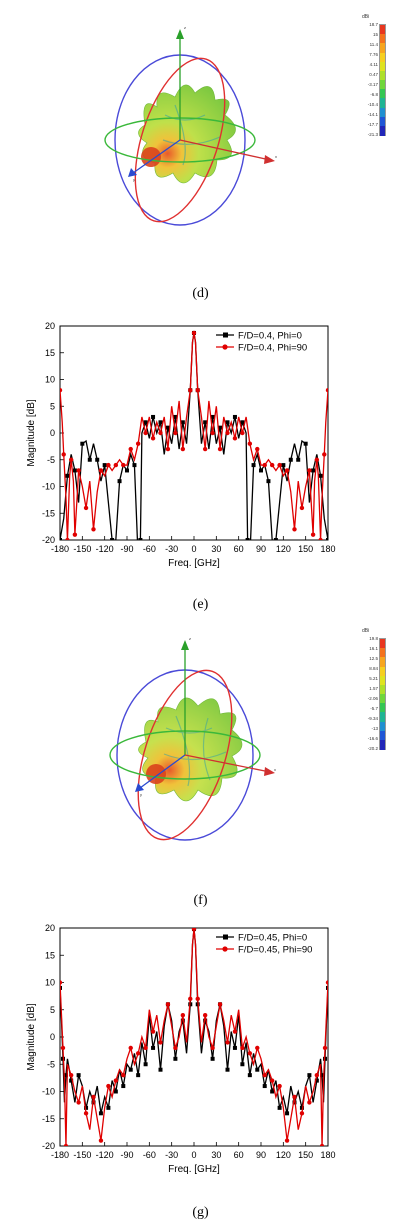  I want to click on x-tick-label: 30, so click(216, 549).